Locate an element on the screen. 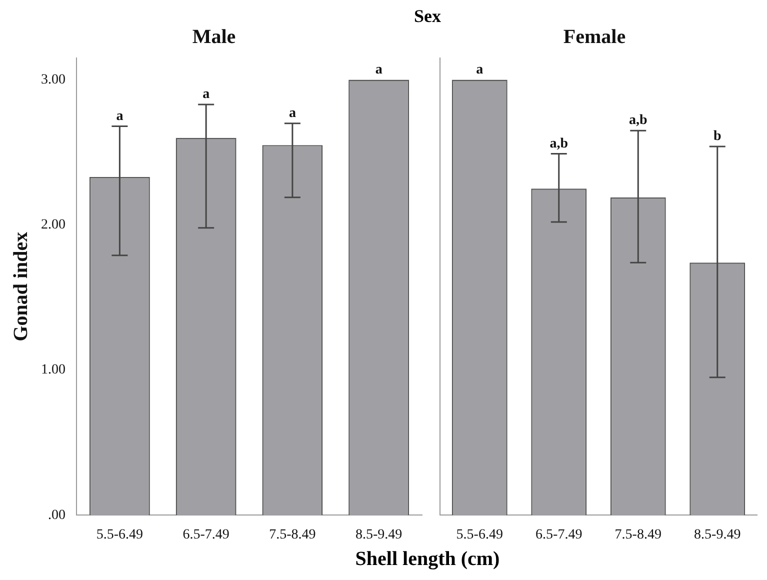  y-tick-label: 1.00 is located at coordinates (53, 370).